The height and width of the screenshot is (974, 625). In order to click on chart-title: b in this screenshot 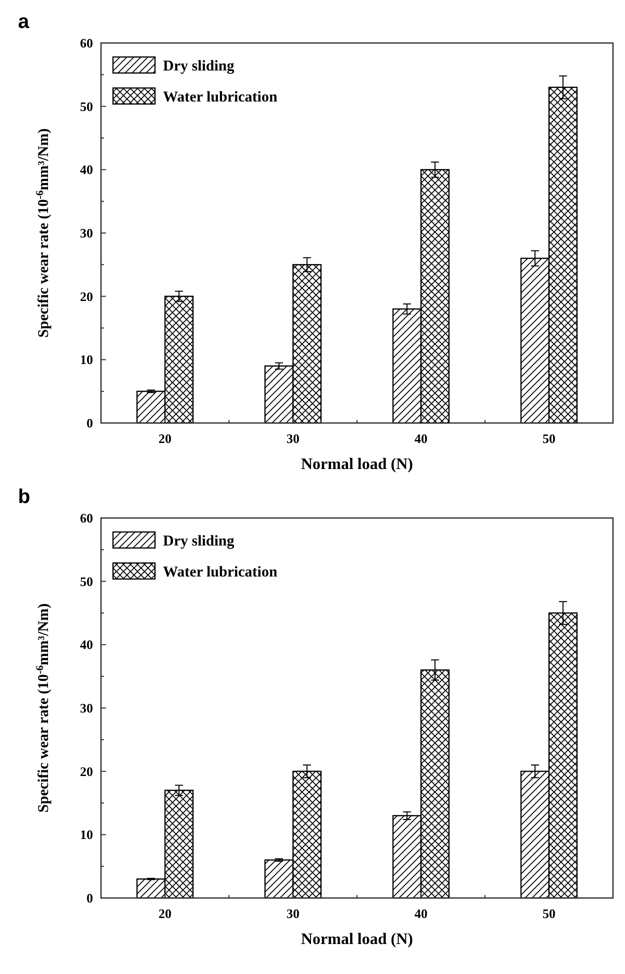, I will do `click(24, 497)`.